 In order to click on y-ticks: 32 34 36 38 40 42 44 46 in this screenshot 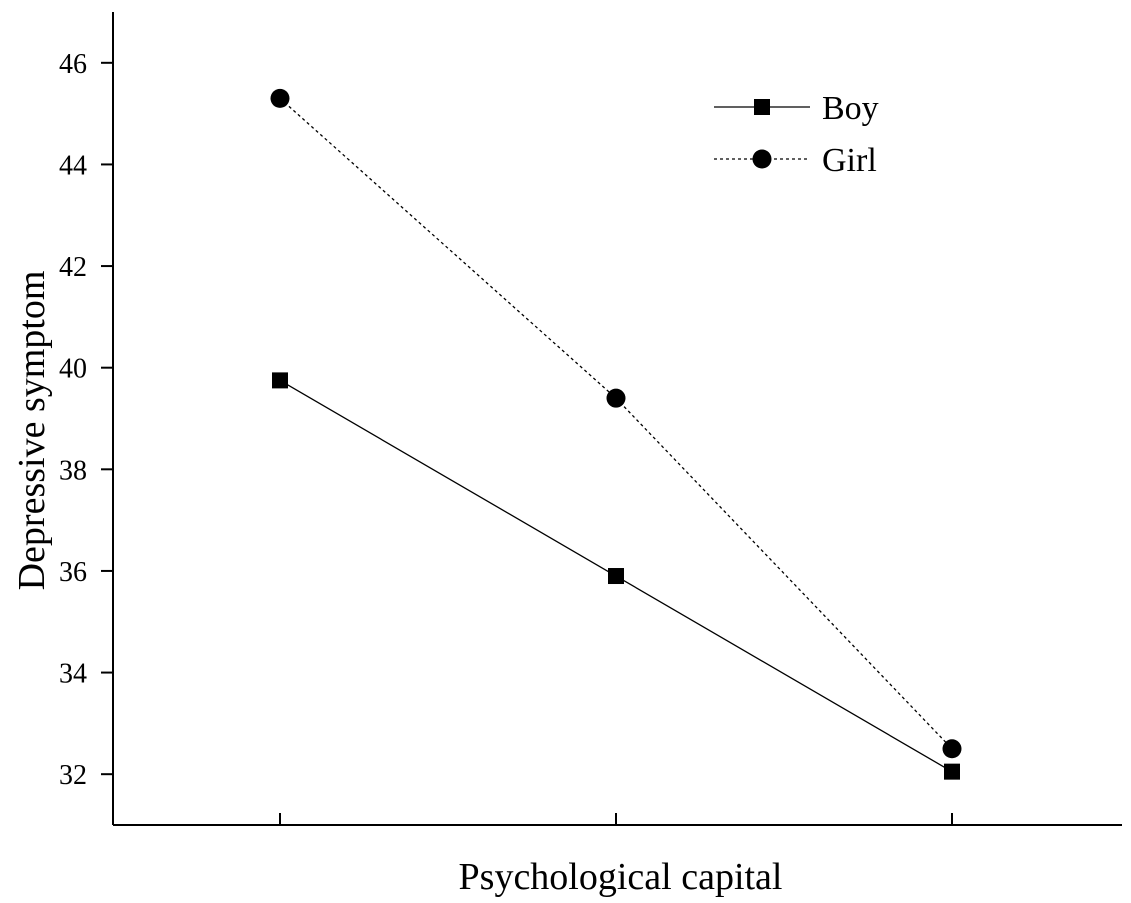, I will do `click(86, 420)`.